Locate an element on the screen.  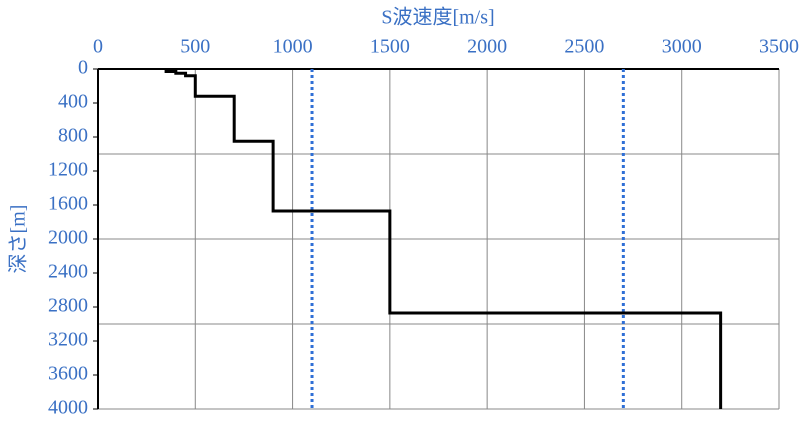
x-tick-label: 2000 is located at coordinates (487, 47).